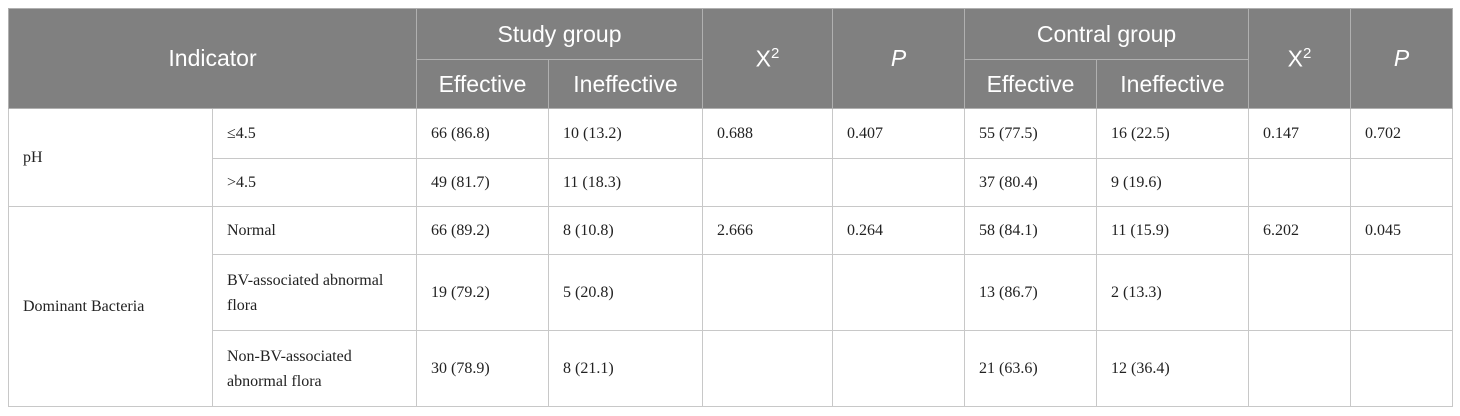  I want to click on cell: BV-associated abnormal flora, so click(314, 292).